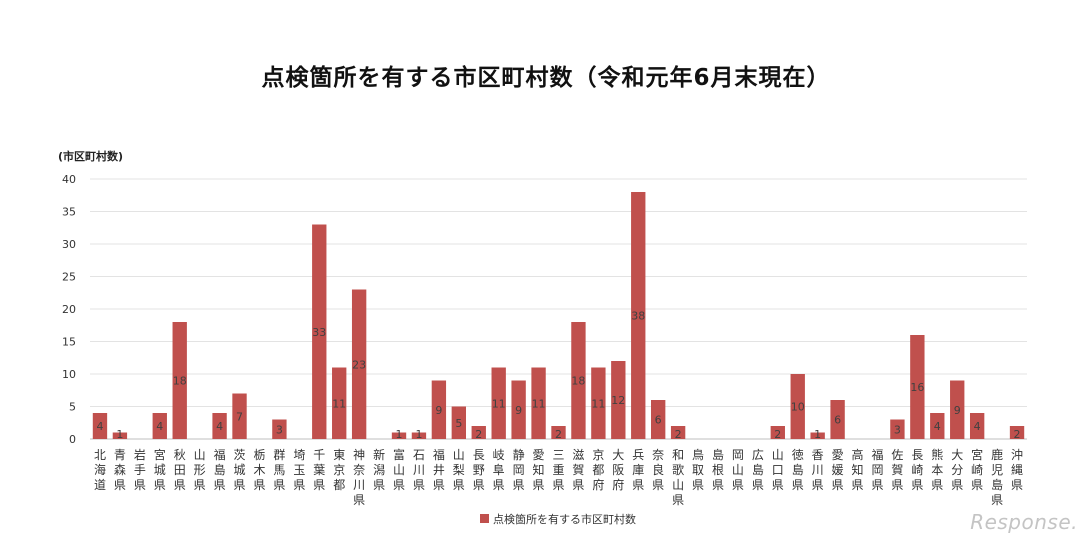  Describe the element at coordinates (72, 439) in the screenshot. I see `y-tick-label: 0` at that location.